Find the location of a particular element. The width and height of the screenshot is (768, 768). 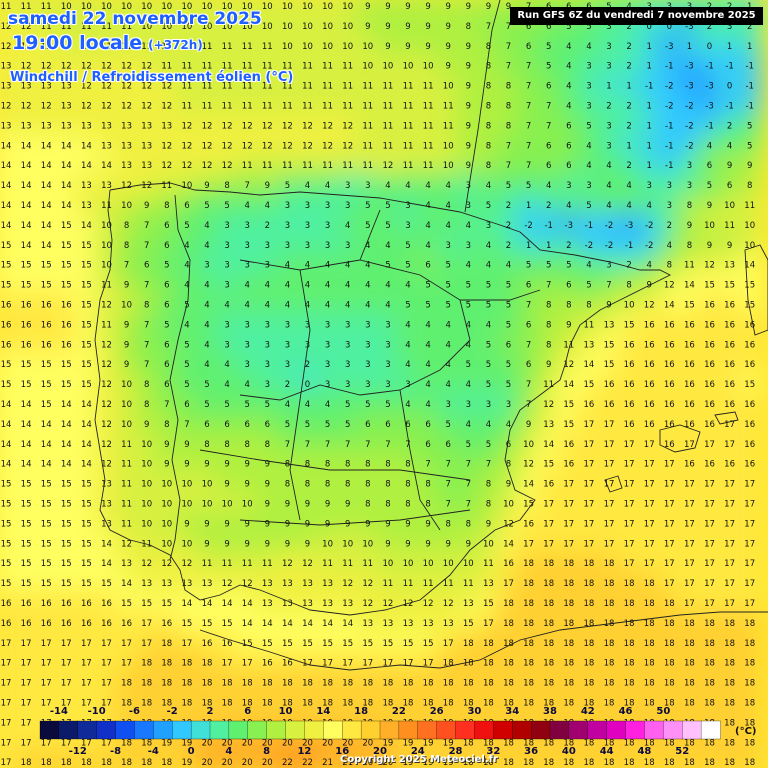

grid-value: -3 is located at coordinates (629, 226).